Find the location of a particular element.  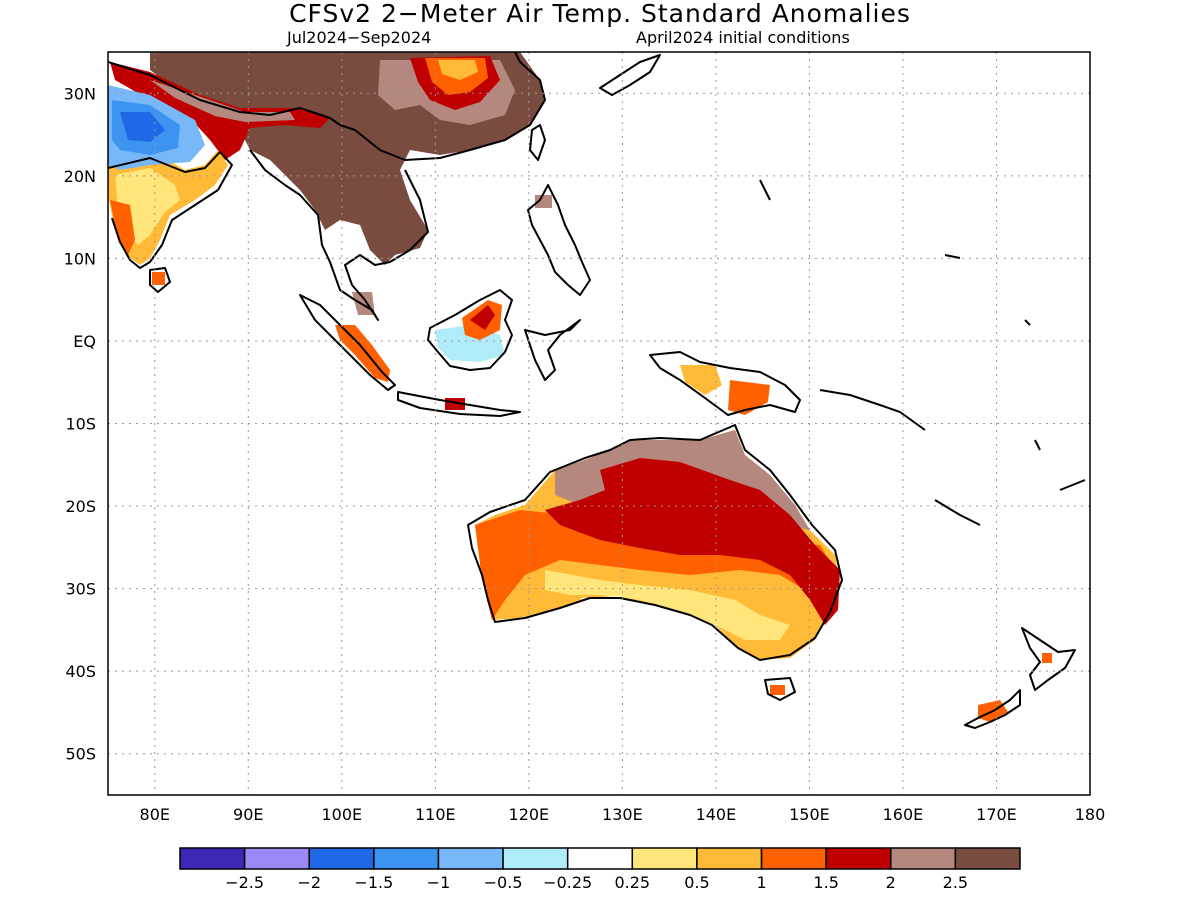

coastline-tasmania is located at coordinates (780, 689).